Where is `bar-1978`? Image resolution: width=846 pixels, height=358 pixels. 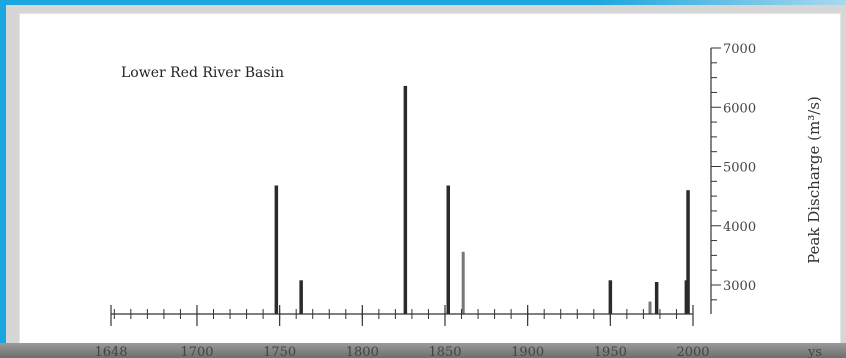 bar-1978 is located at coordinates (656, 298).